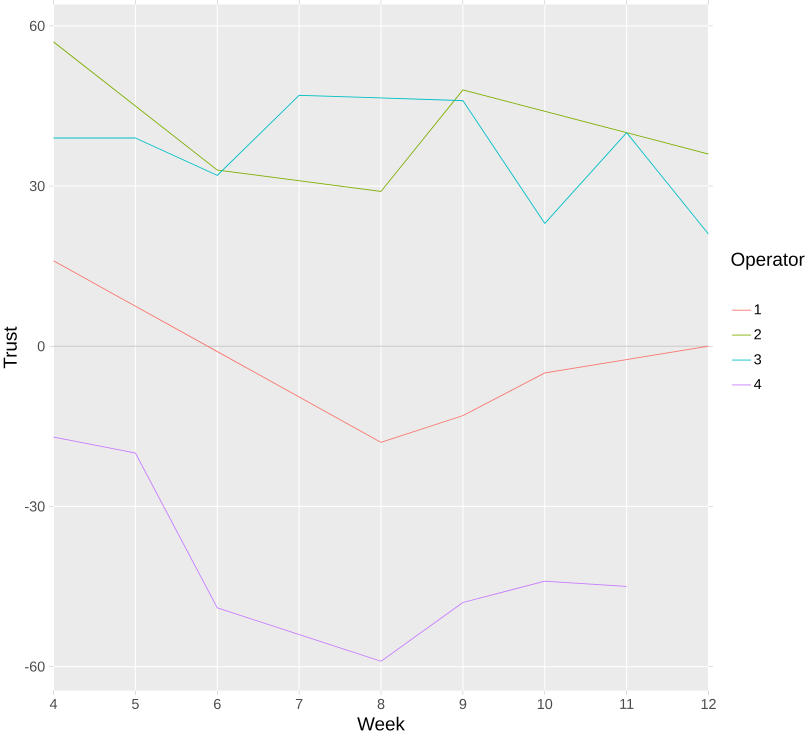 The width and height of the screenshot is (807, 734). What do you see at coordinates (135, 703) in the screenshot?
I see `x-tick-label: 5` at bounding box center [135, 703].